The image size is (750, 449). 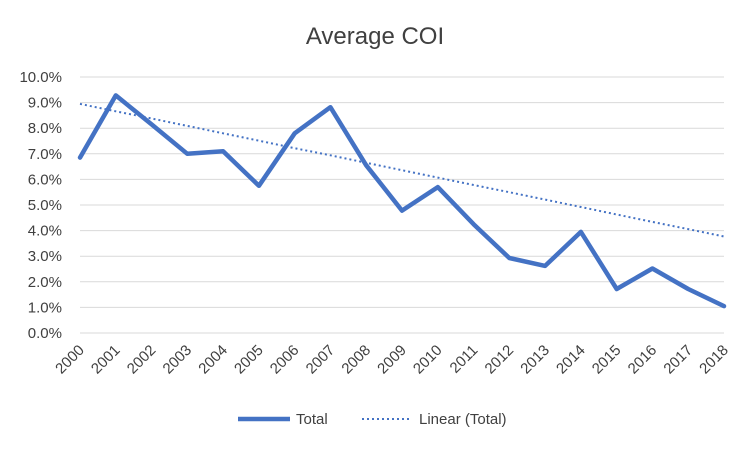 What do you see at coordinates (45, 128) in the screenshot?
I see `y-tick-label: 8.0%` at bounding box center [45, 128].